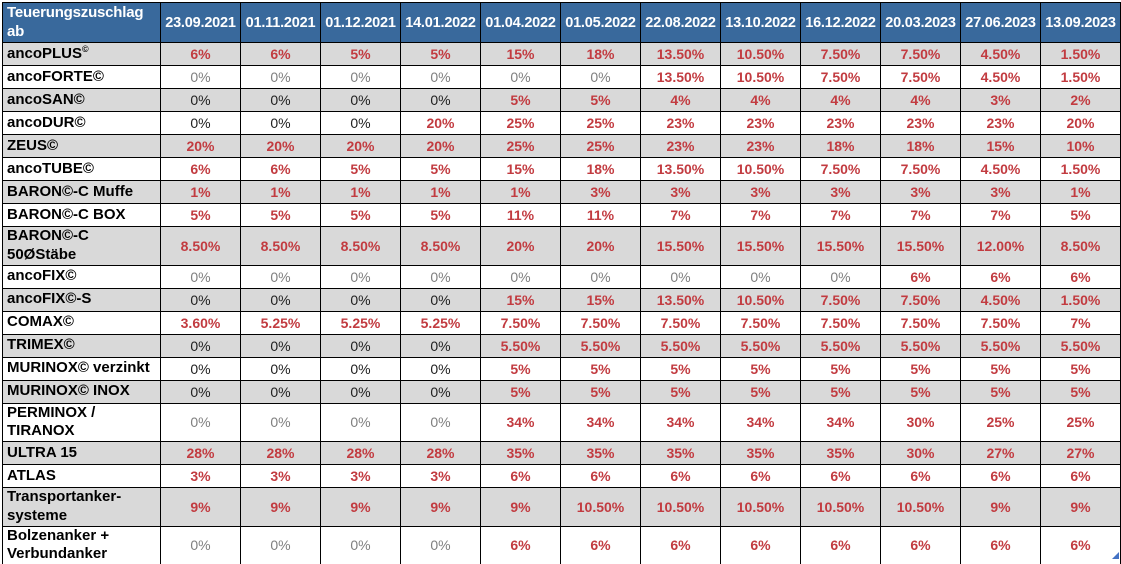  What do you see at coordinates (600, 146) in the screenshot?
I see `value-cell: 25%` at bounding box center [600, 146].